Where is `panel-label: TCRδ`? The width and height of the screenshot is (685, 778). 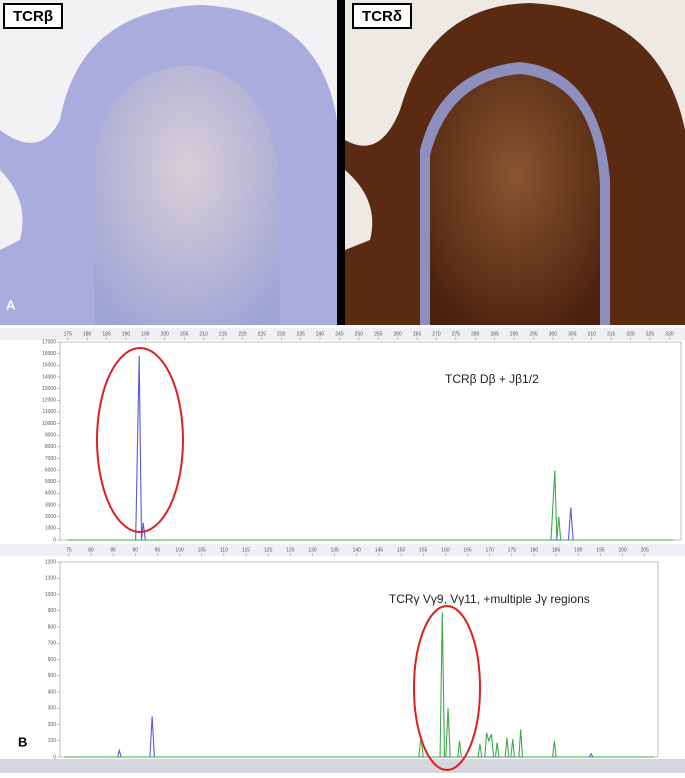
panel-label: TCRδ is located at coordinates (382, 16).